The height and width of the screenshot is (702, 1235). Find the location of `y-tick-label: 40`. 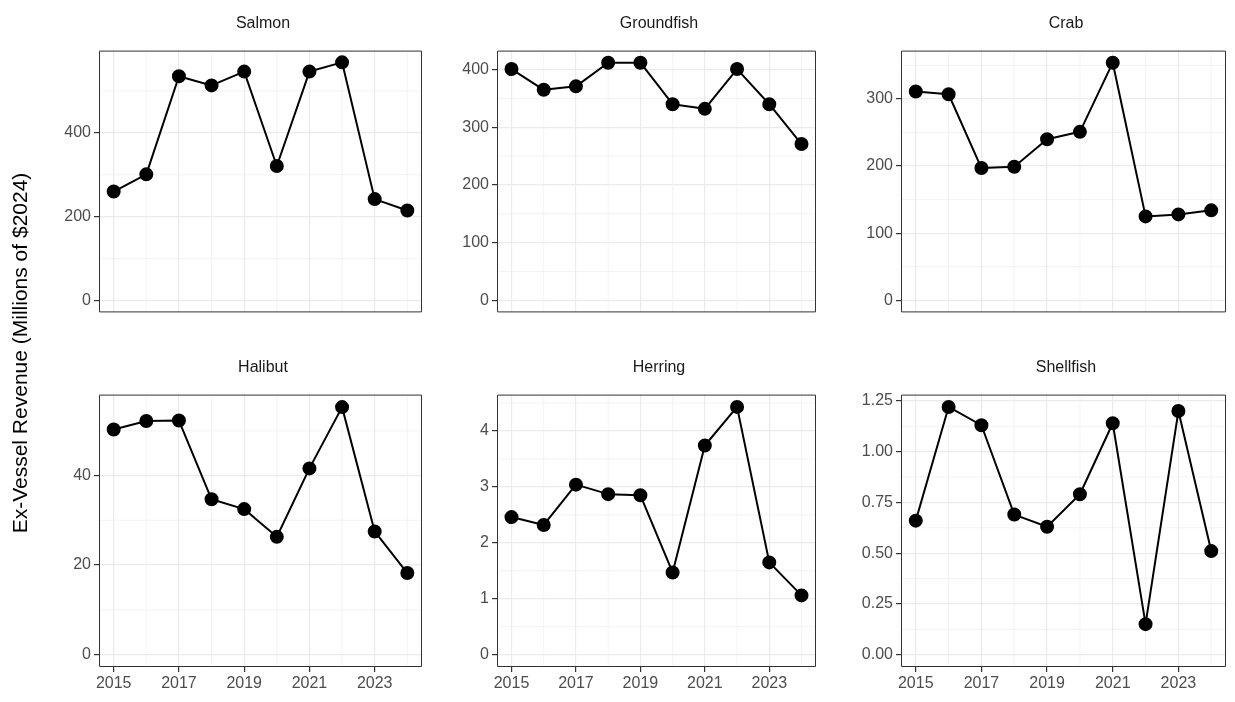

y-tick-label: 40 is located at coordinates (82, 474).